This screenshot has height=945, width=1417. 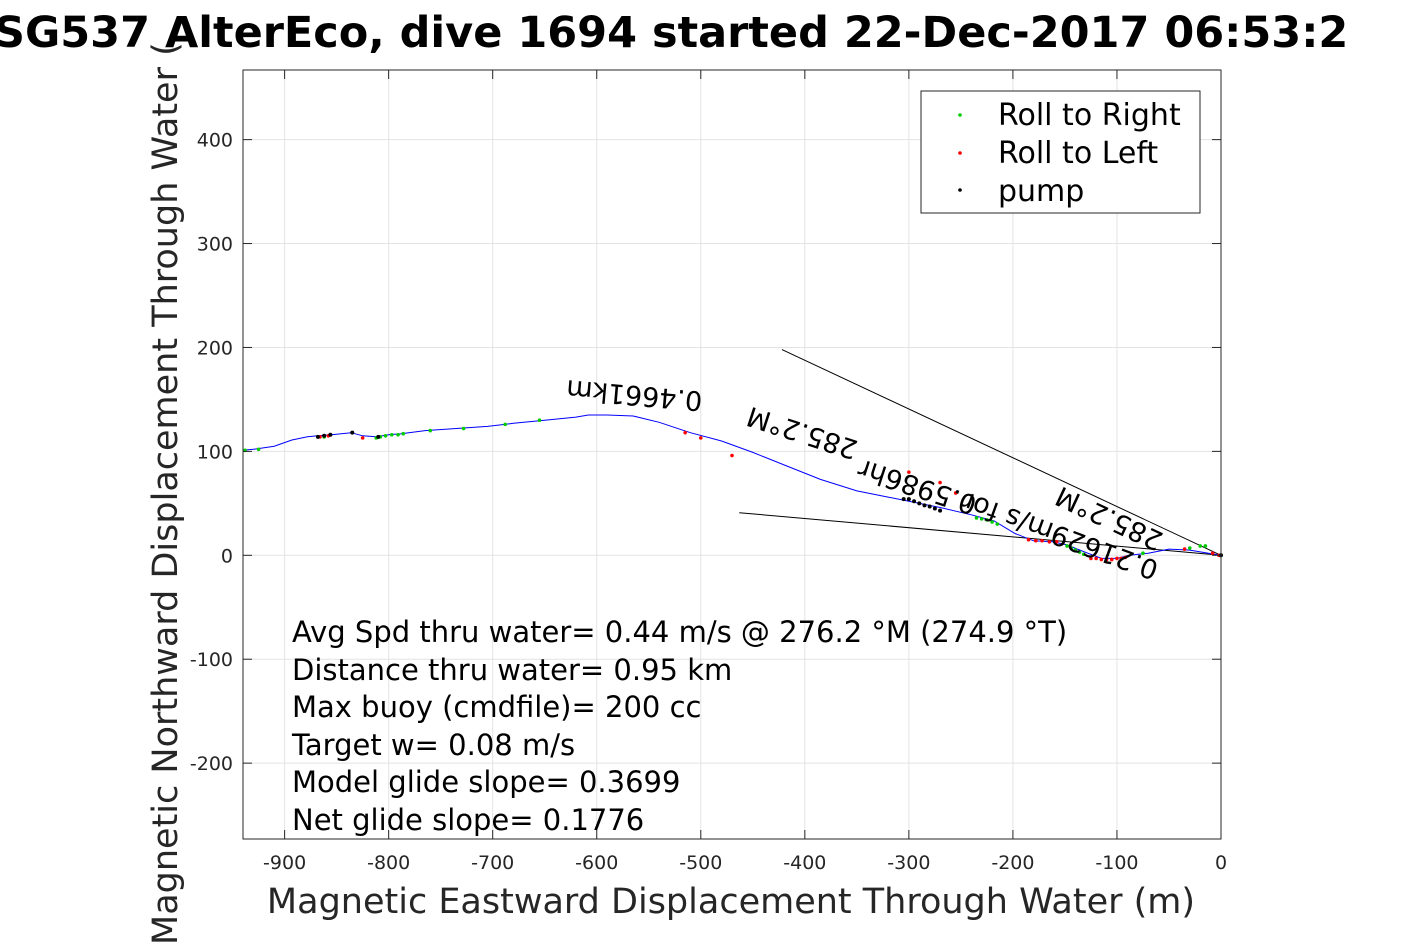 I want to click on annotation-max-buoy: Max buoy (cmdfile)= 200 cc, so click(x=496, y=707).